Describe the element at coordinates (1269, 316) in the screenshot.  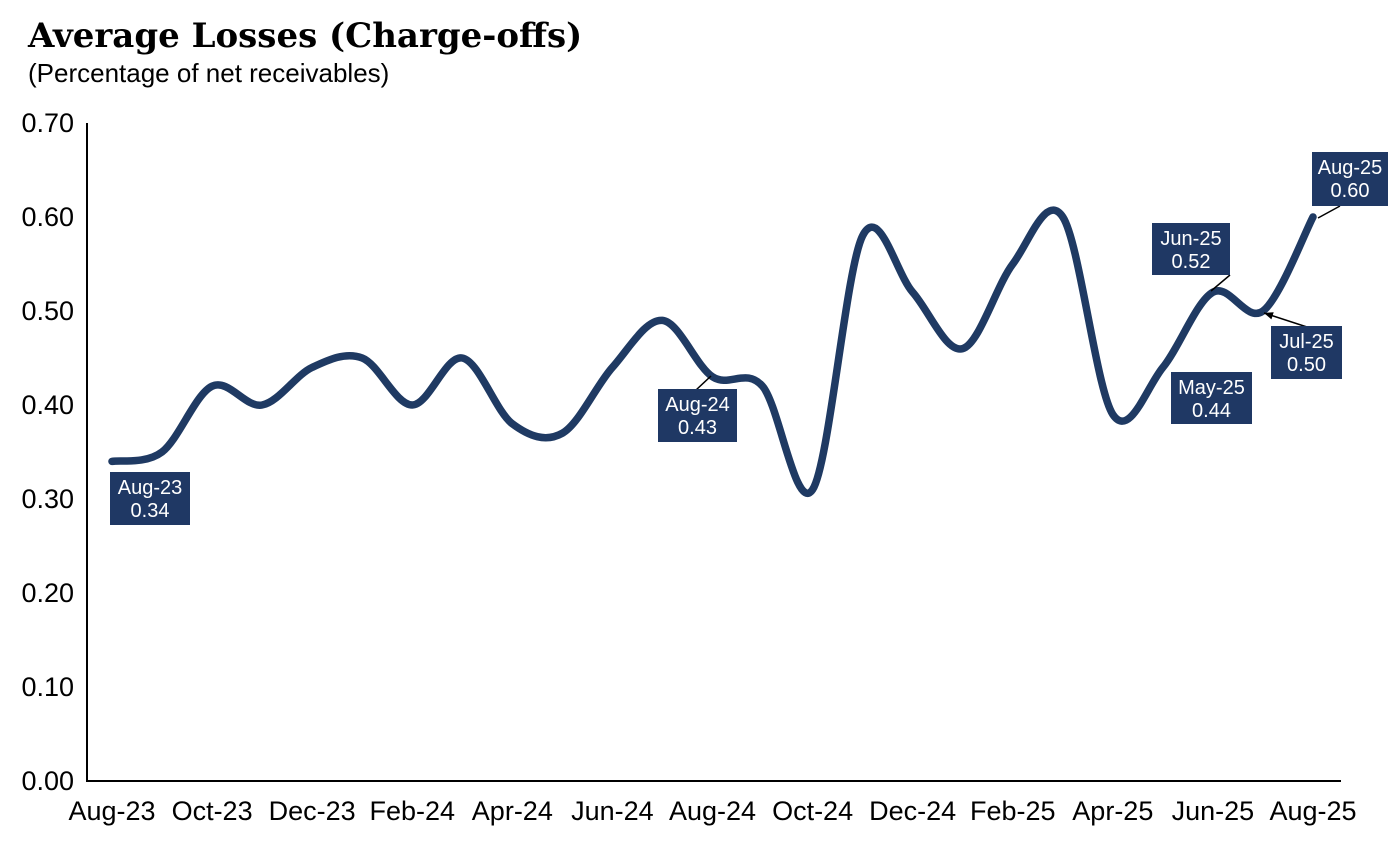
I see `leader-arrow` at that location.